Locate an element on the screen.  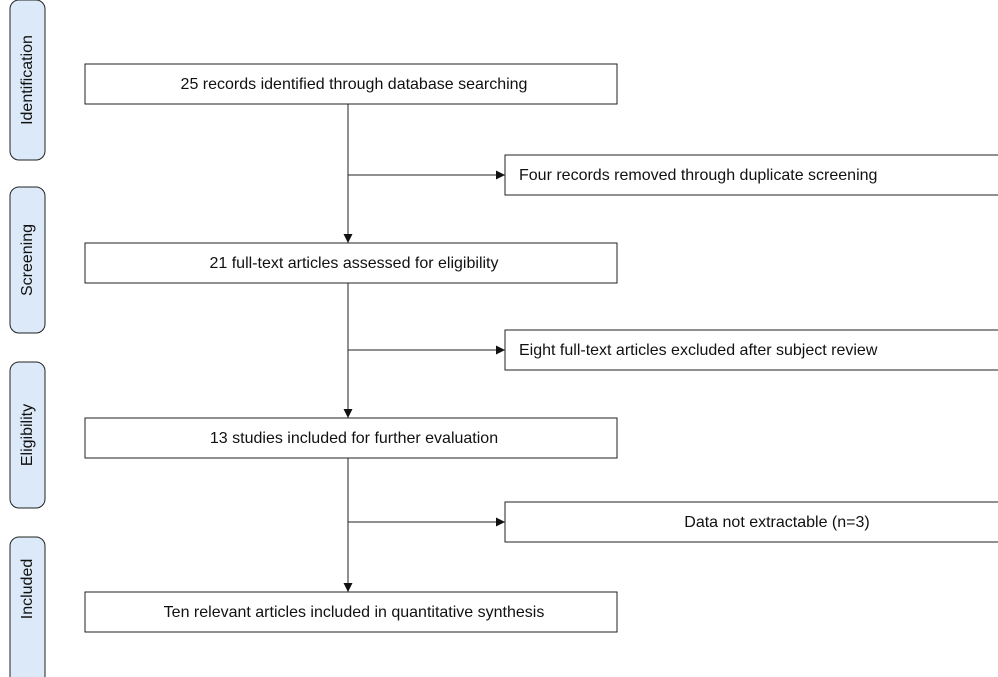
stage-label: Screening is located at coordinates (27, 260).